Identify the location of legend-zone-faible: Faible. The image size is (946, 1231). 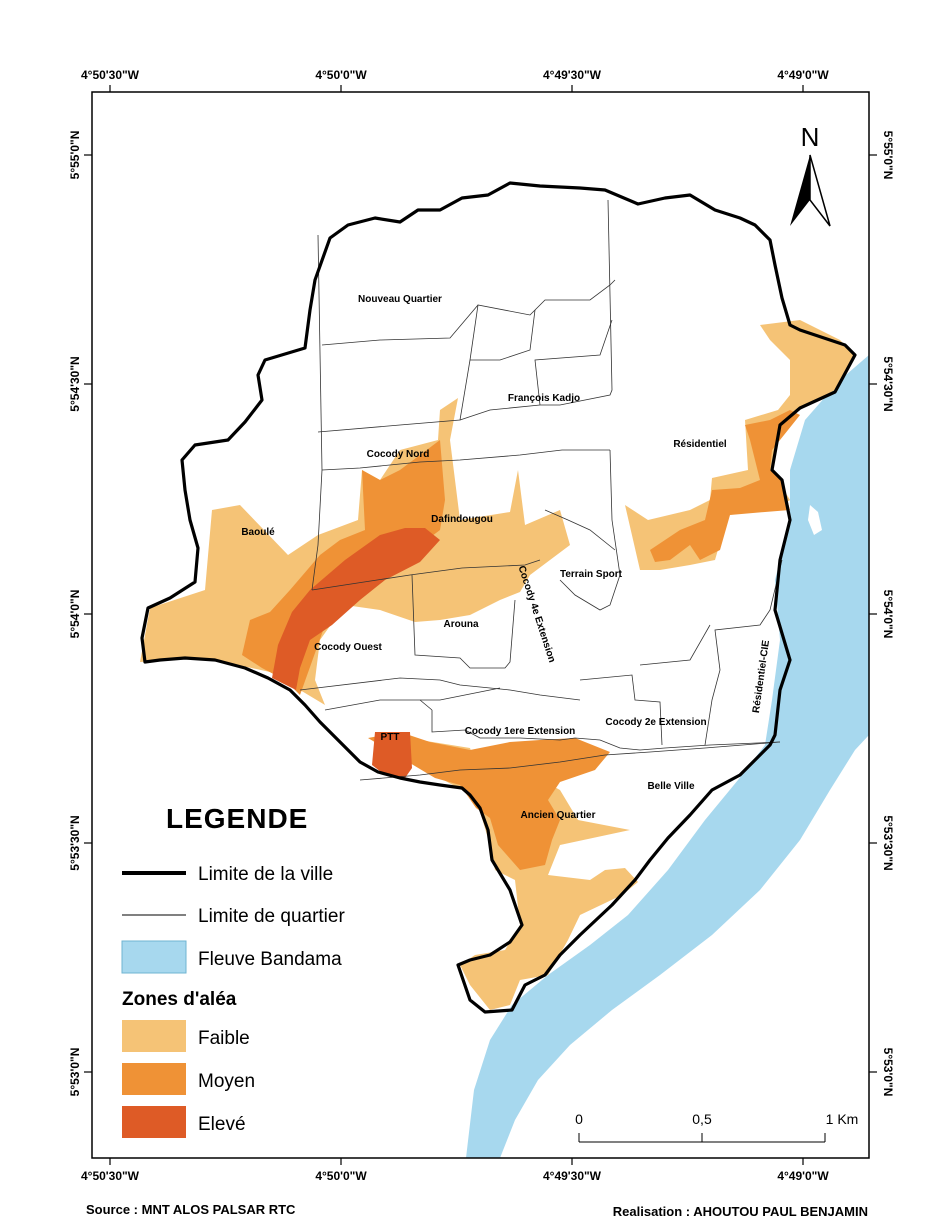
(224, 1038).